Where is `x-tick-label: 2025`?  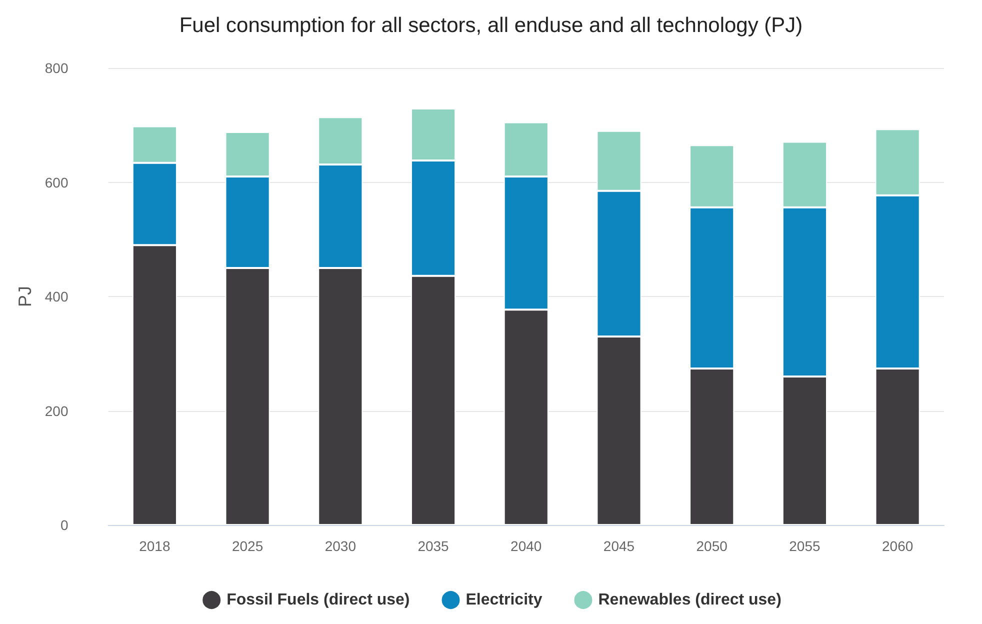
x-tick-label: 2025 is located at coordinates (248, 546).